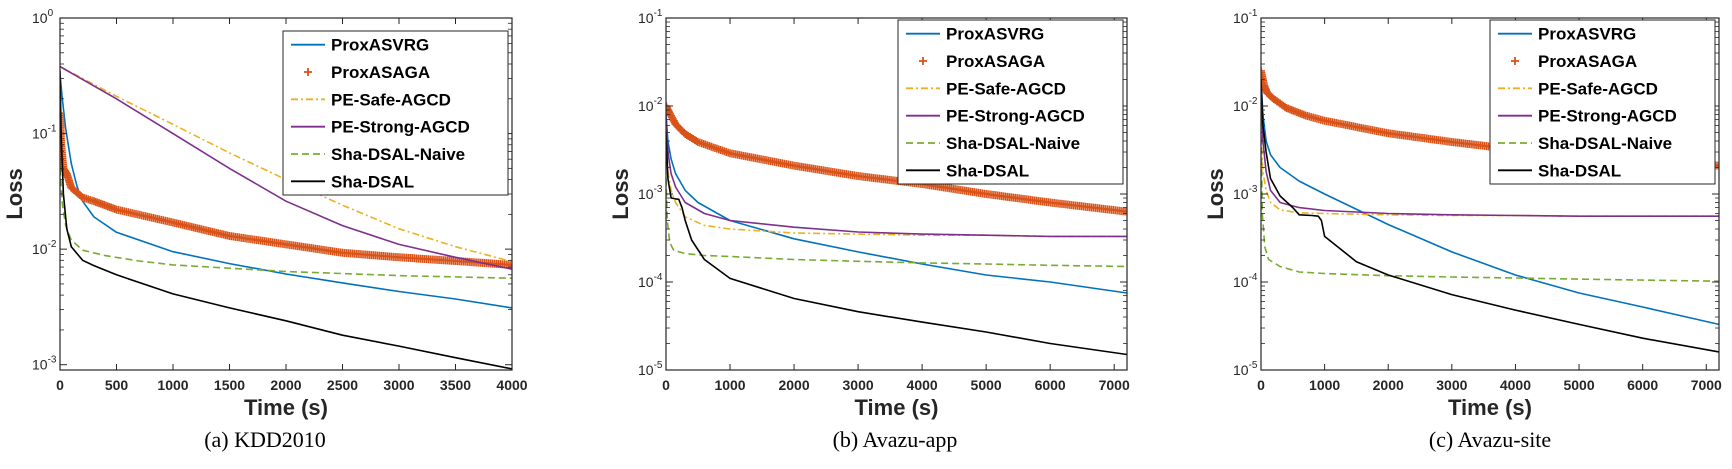 The height and width of the screenshot is (469, 1732). Describe the element at coordinates (51, 13) in the screenshot. I see `y-tick-exponent: 0` at that location.